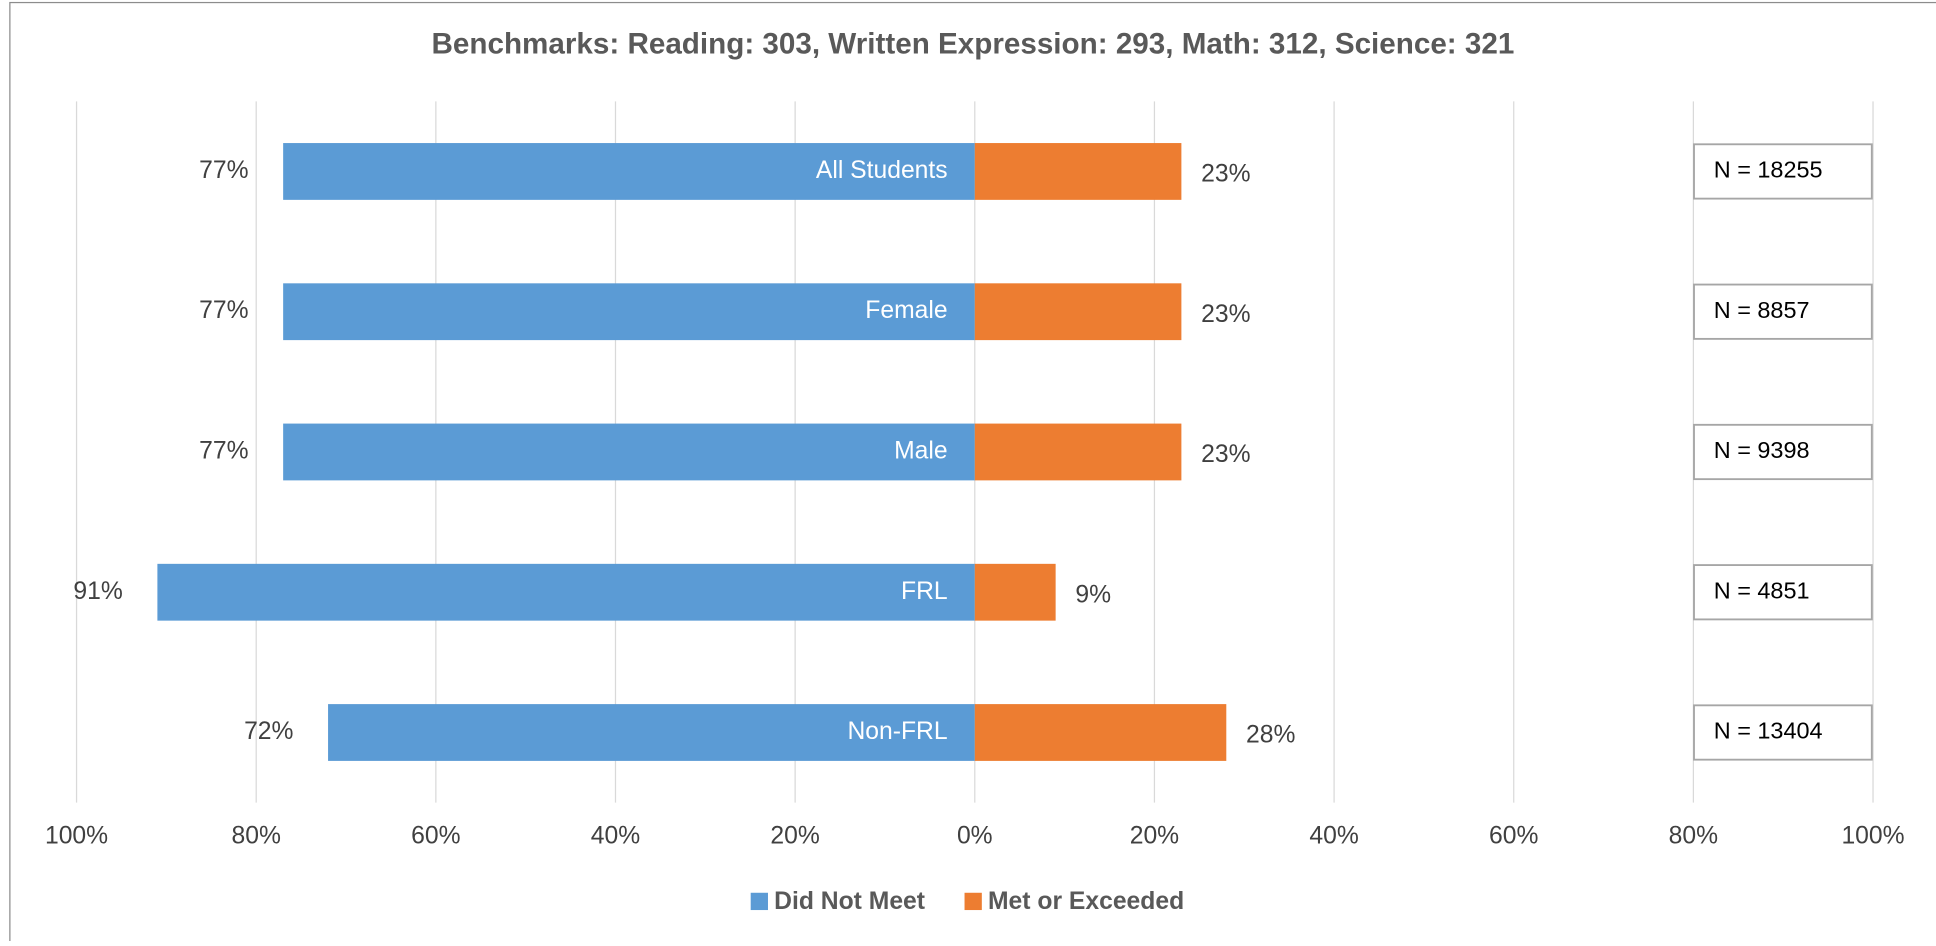 The width and height of the screenshot is (1936, 946). Describe the element at coordinates (1086, 901) in the screenshot. I see `legend-label: Met or Exceeded` at that location.